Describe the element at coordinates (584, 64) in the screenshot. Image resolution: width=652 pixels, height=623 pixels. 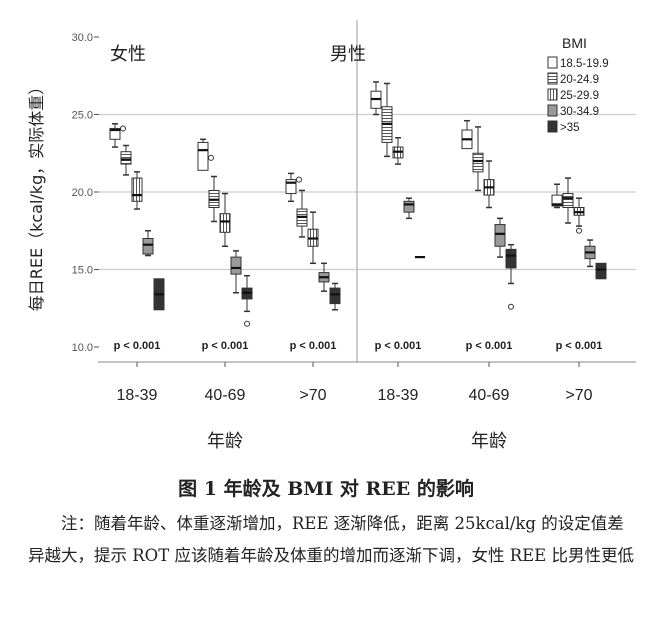
I see `legend-entry: 18.5-19.9` at that location.